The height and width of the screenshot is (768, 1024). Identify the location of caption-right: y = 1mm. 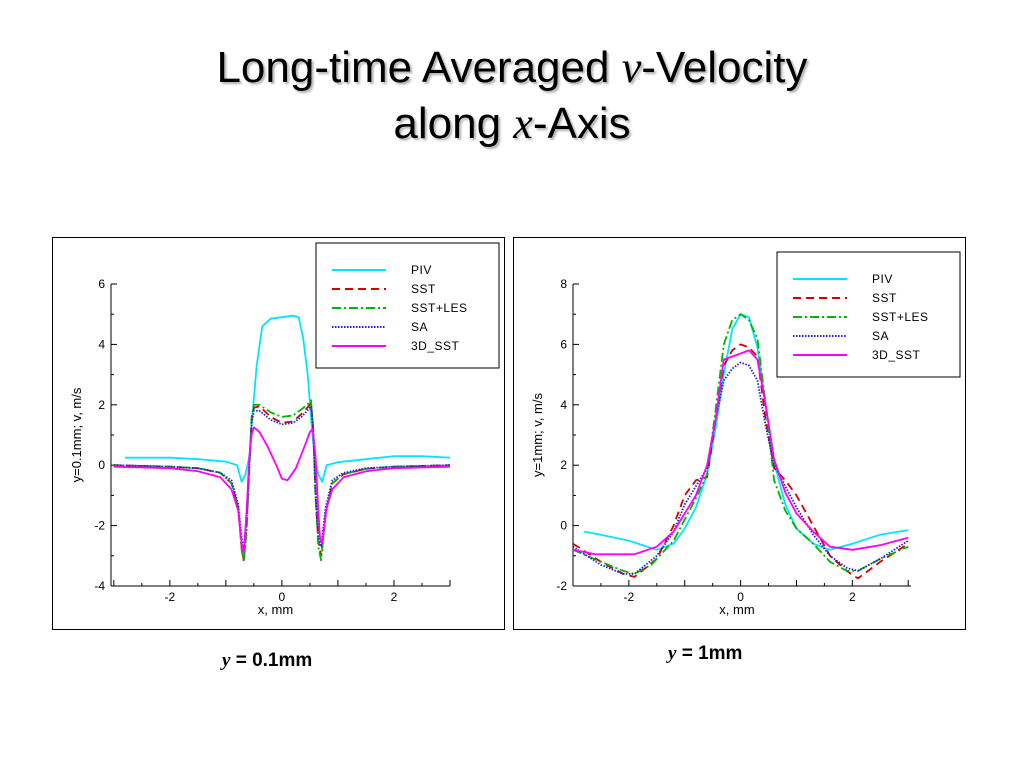
(705, 654).